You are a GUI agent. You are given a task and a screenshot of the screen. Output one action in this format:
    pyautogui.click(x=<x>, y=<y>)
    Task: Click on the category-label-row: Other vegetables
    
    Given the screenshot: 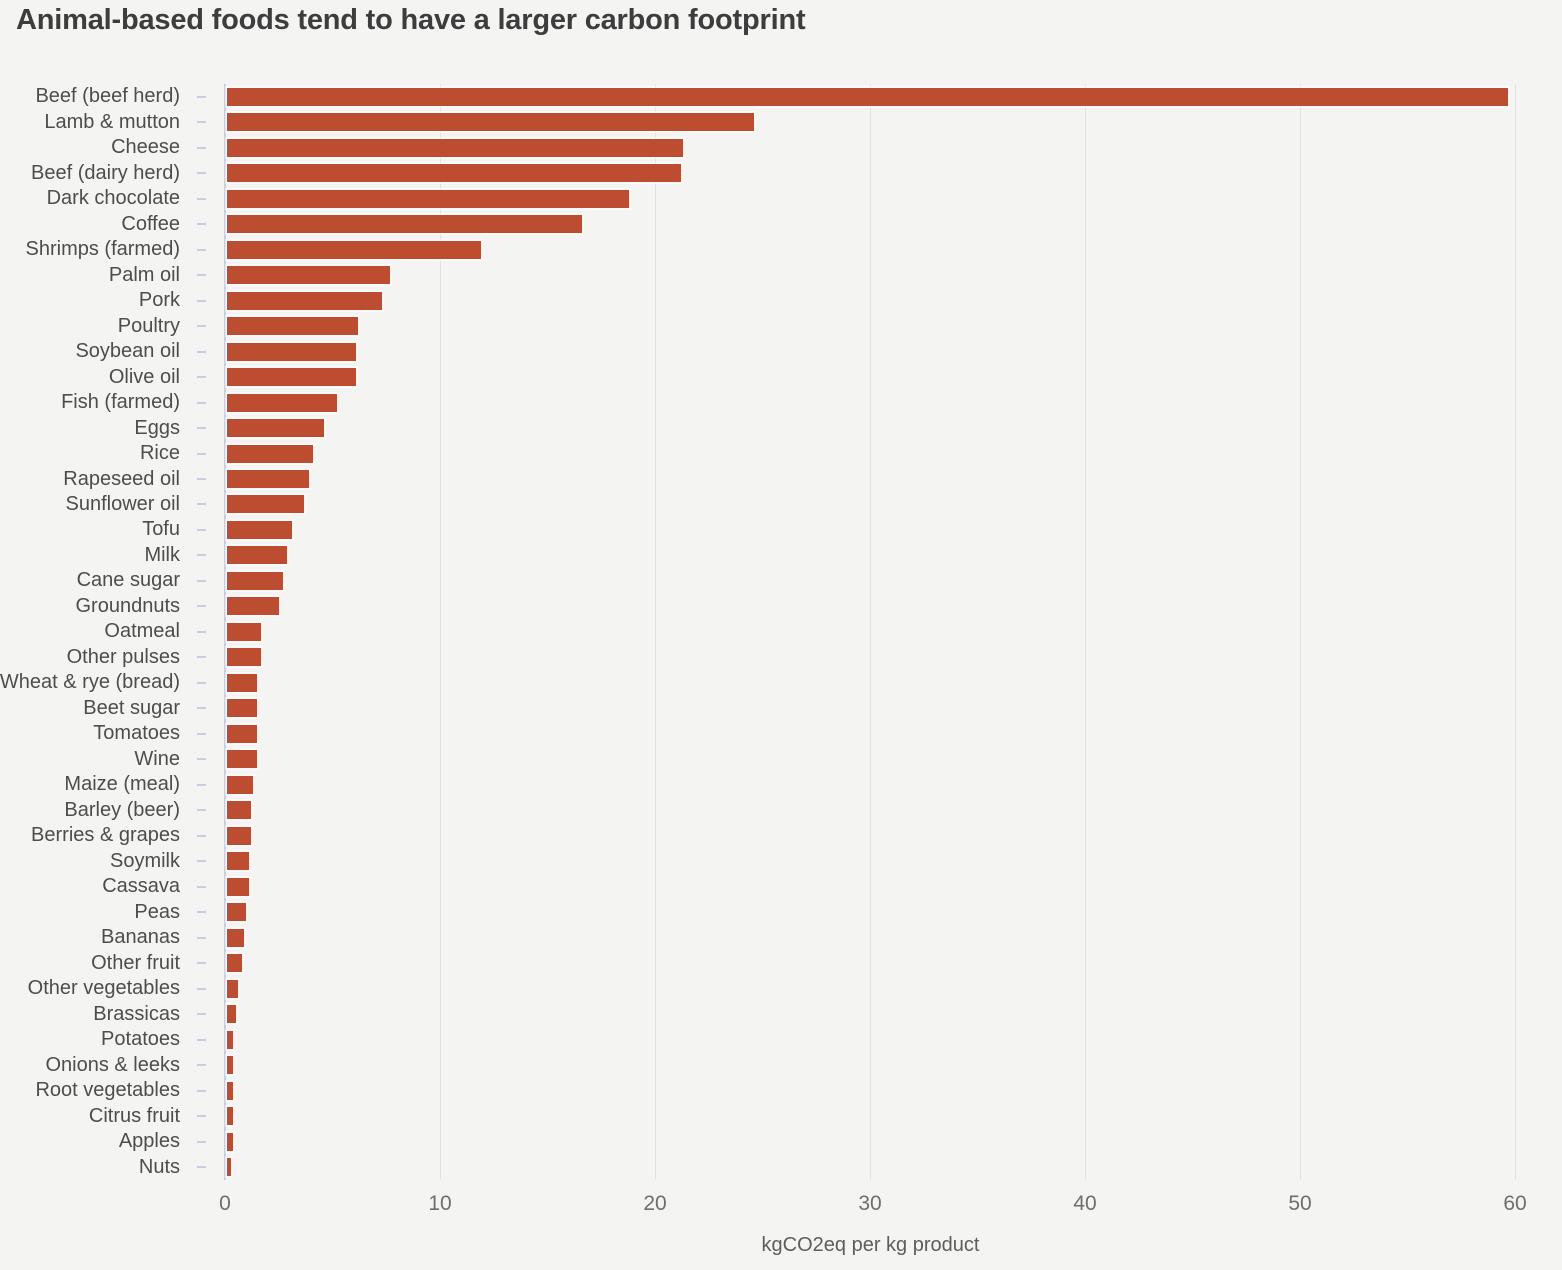 What is the action you would take?
    pyautogui.click(x=104, y=988)
    